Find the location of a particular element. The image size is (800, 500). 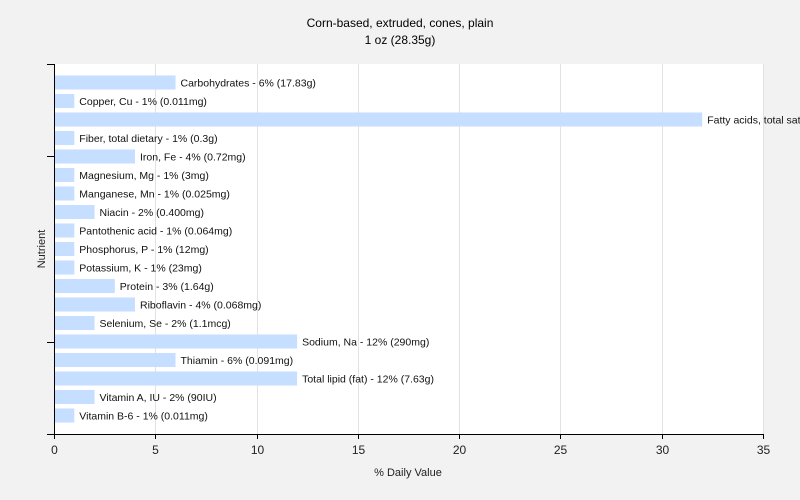

x-tick-label: 30 is located at coordinates (663, 450).